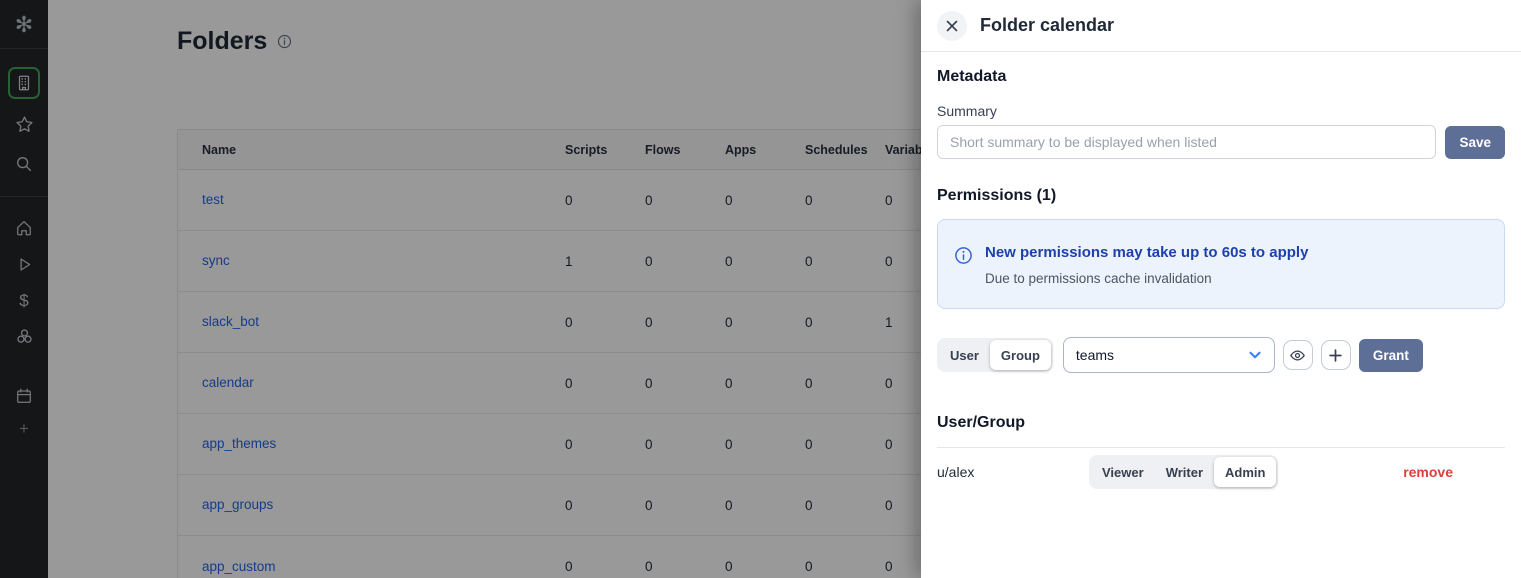  Describe the element at coordinates (1390, 355) in the screenshot. I see `grant-button: Grant` at that location.